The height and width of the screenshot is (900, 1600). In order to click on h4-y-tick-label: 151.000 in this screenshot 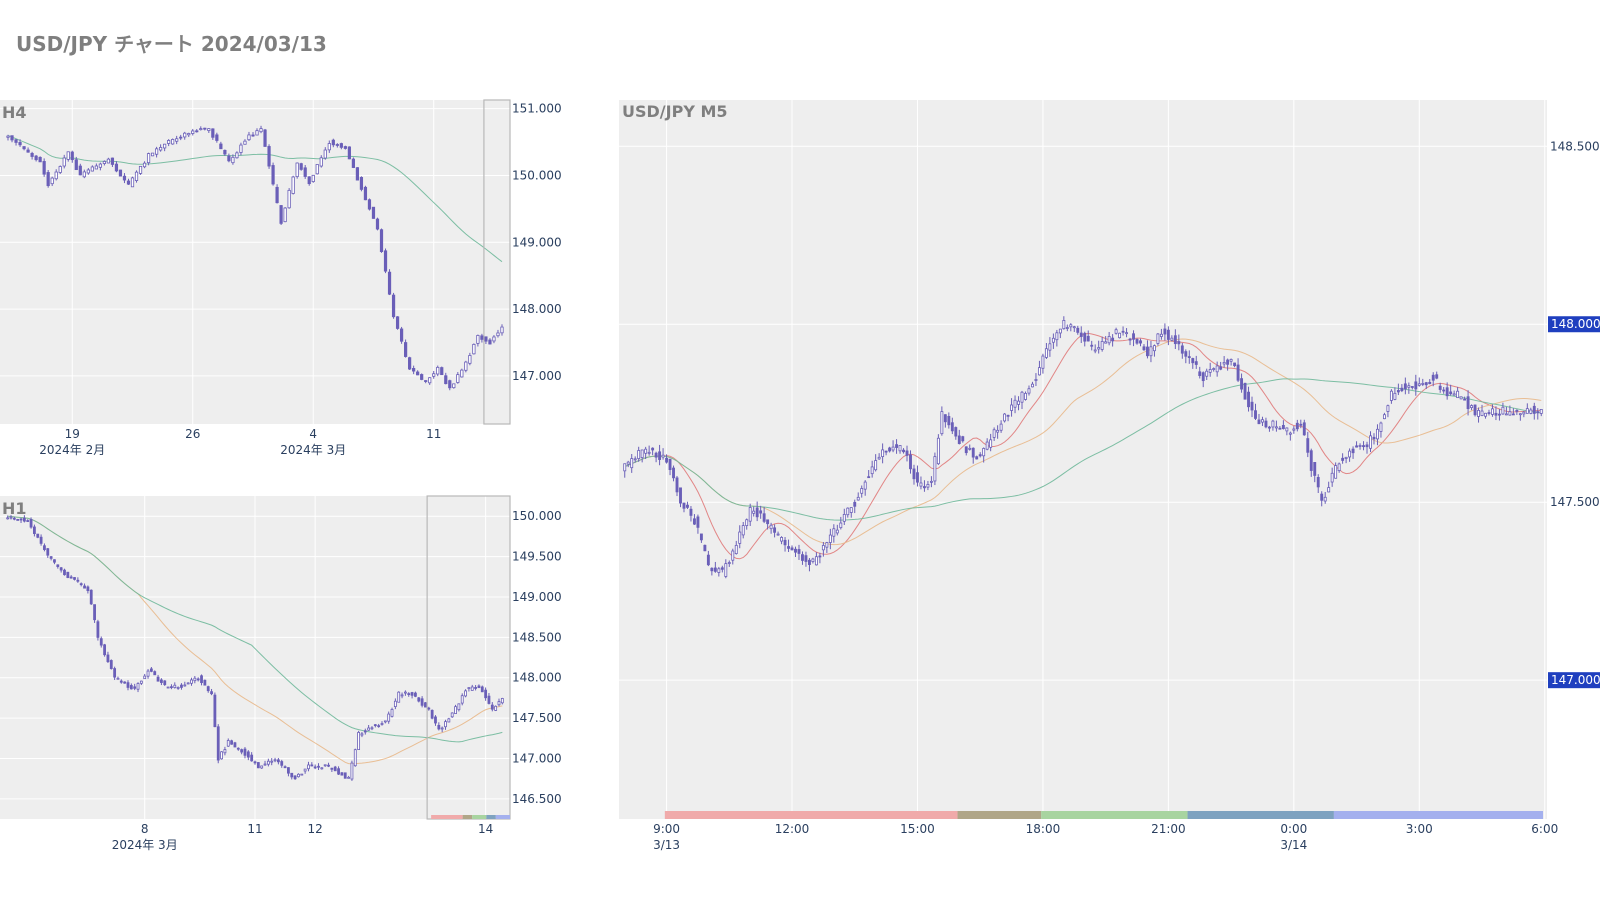, I will do `click(537, 109)`.